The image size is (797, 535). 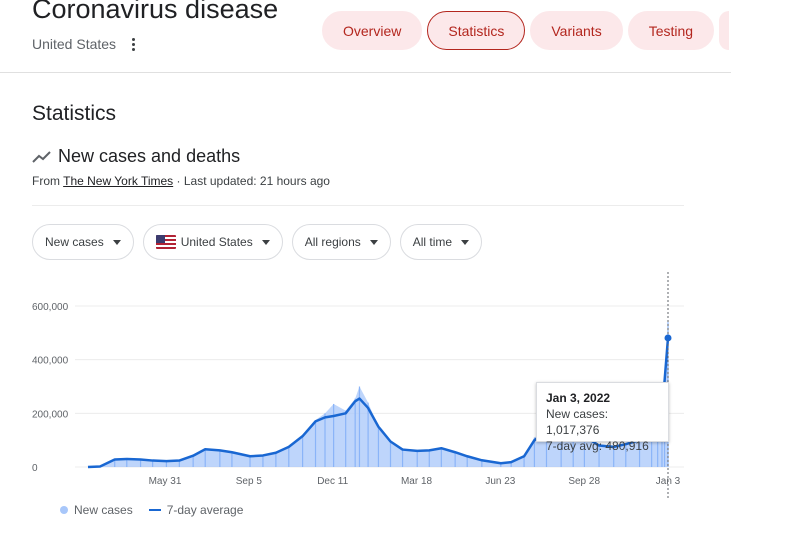 I want to click on tab-overview: Overview, so click(x=372, y=30).